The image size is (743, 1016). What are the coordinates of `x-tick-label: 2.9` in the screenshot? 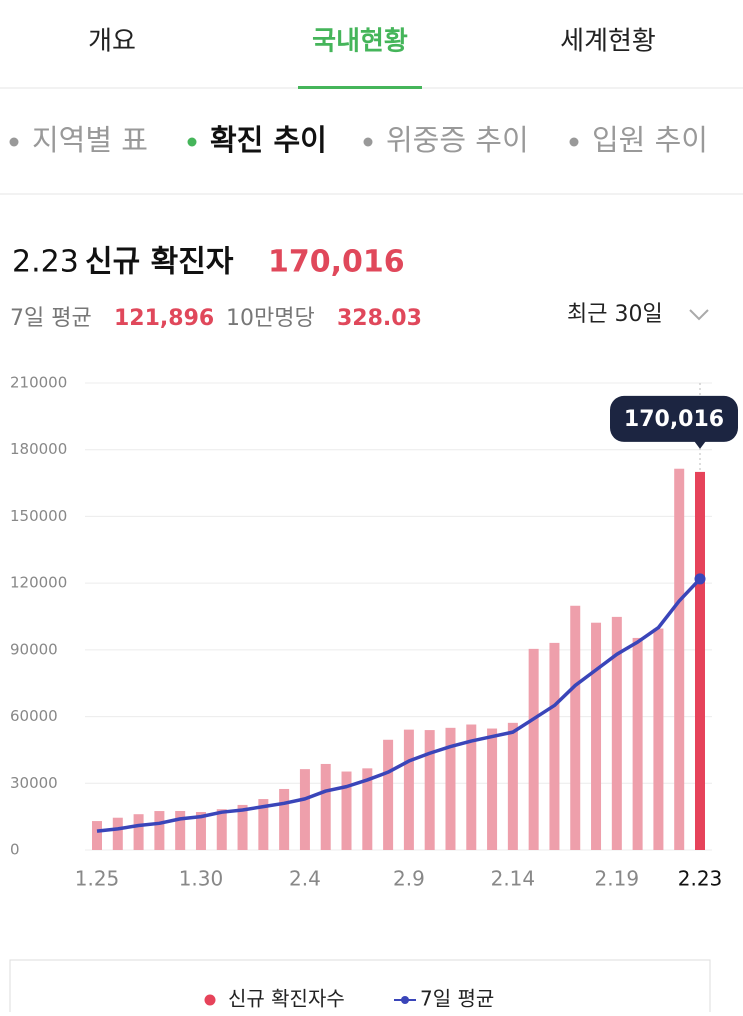 It's located at (409, 879).